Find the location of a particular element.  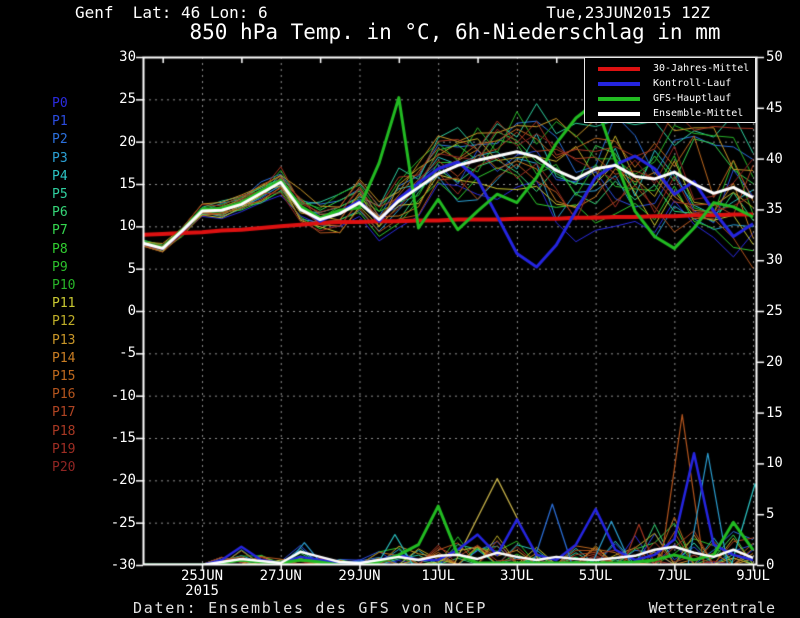

ensemble-member-label: P3 is located at coordinates (60, 158).